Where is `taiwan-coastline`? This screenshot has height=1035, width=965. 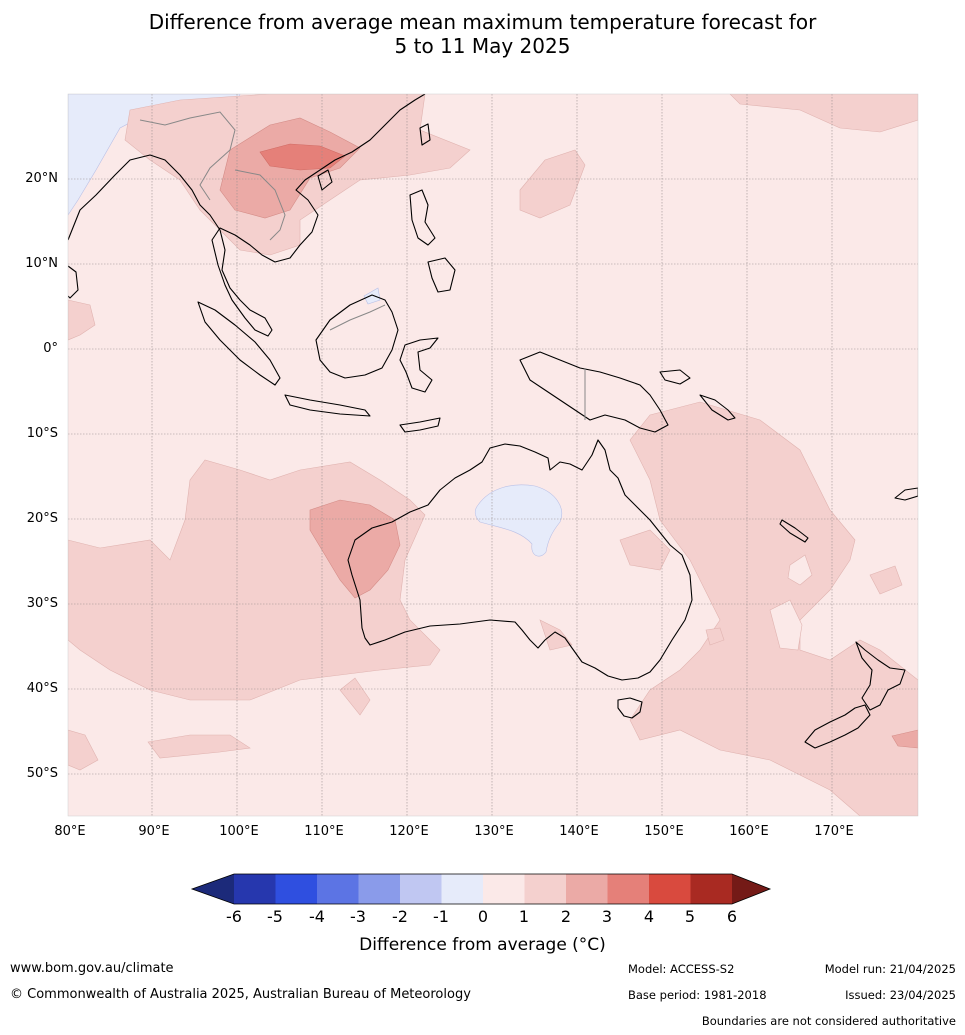
taiwan-coastline is located at coordinates (425, 134).